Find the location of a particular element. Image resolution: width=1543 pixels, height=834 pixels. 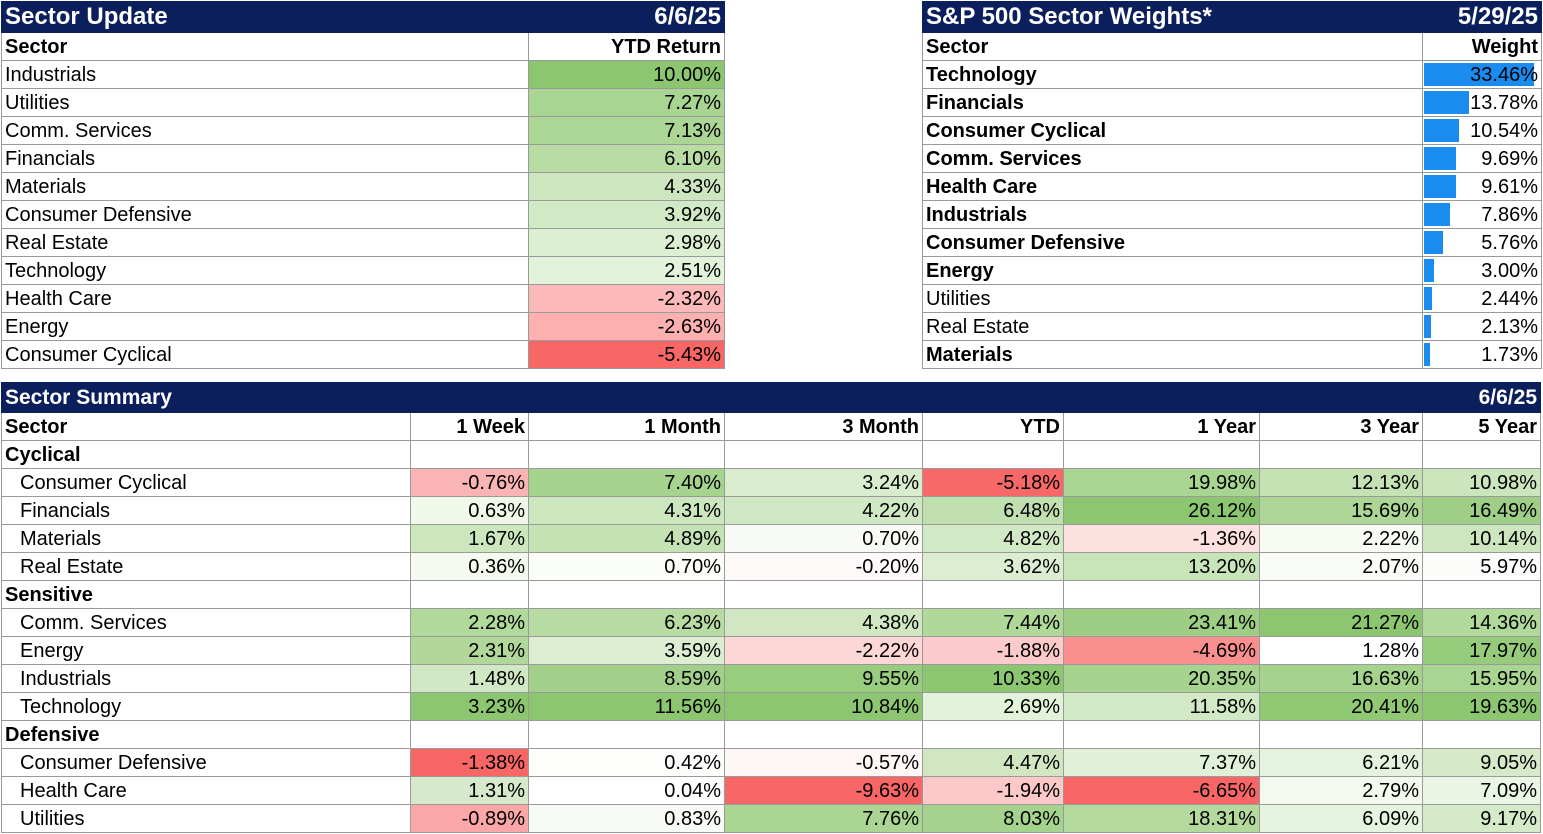

table-row: Health Care -2.32% is located at coordinates (363, 298).